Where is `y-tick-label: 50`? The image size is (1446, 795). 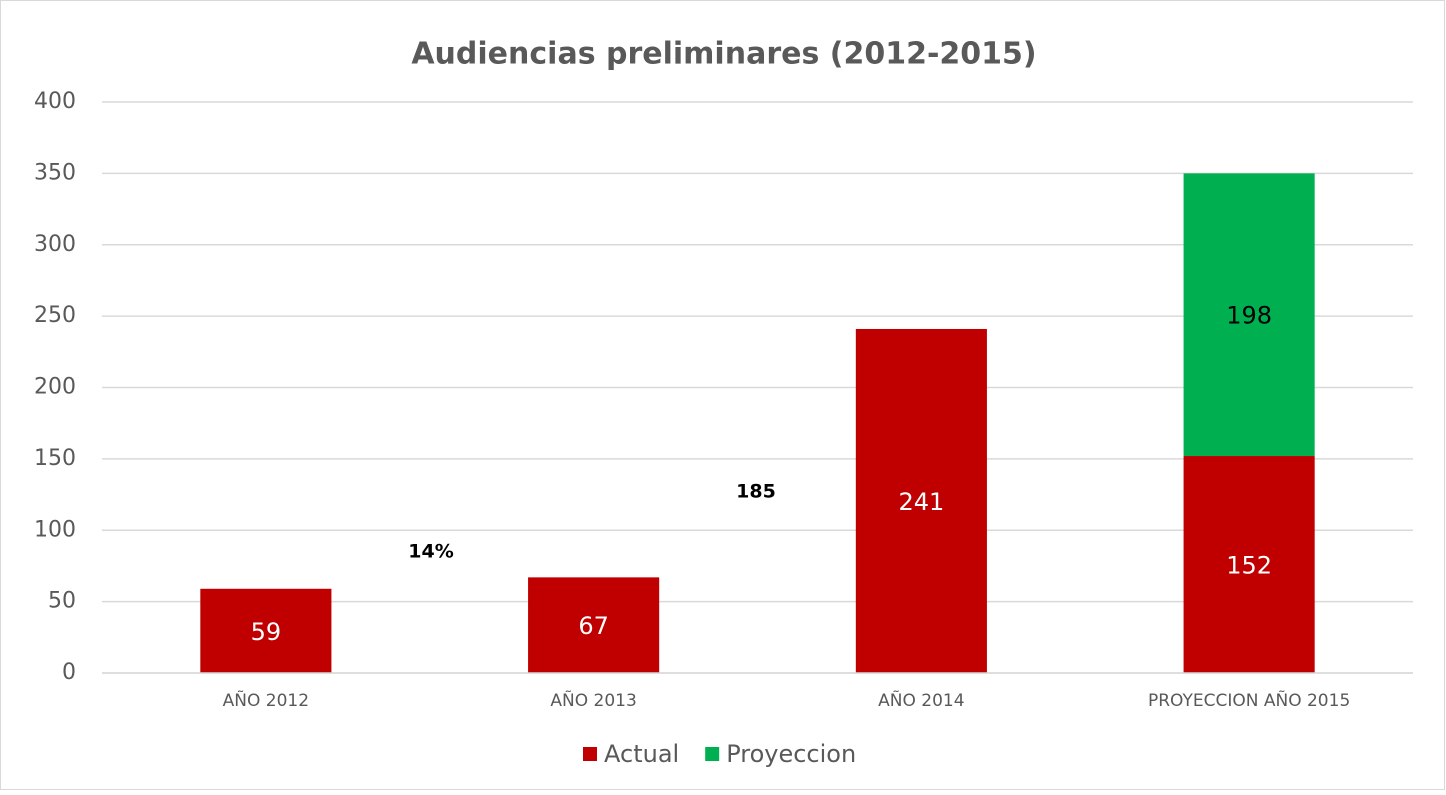 y-tick-label: 50 is located at coordinates (62, 601).